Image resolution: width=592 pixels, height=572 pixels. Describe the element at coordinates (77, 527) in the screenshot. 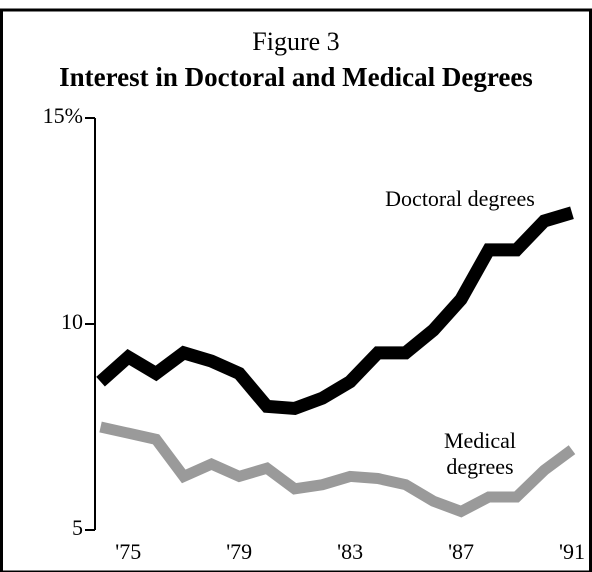

I see `y-tick-label: 5` at that location.